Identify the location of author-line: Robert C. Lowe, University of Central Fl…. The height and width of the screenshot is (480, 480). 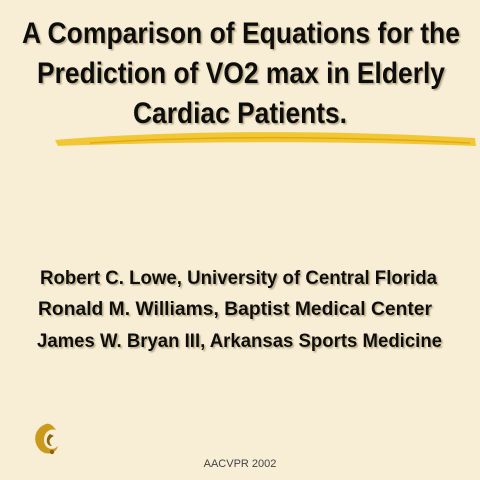
(238, 278).